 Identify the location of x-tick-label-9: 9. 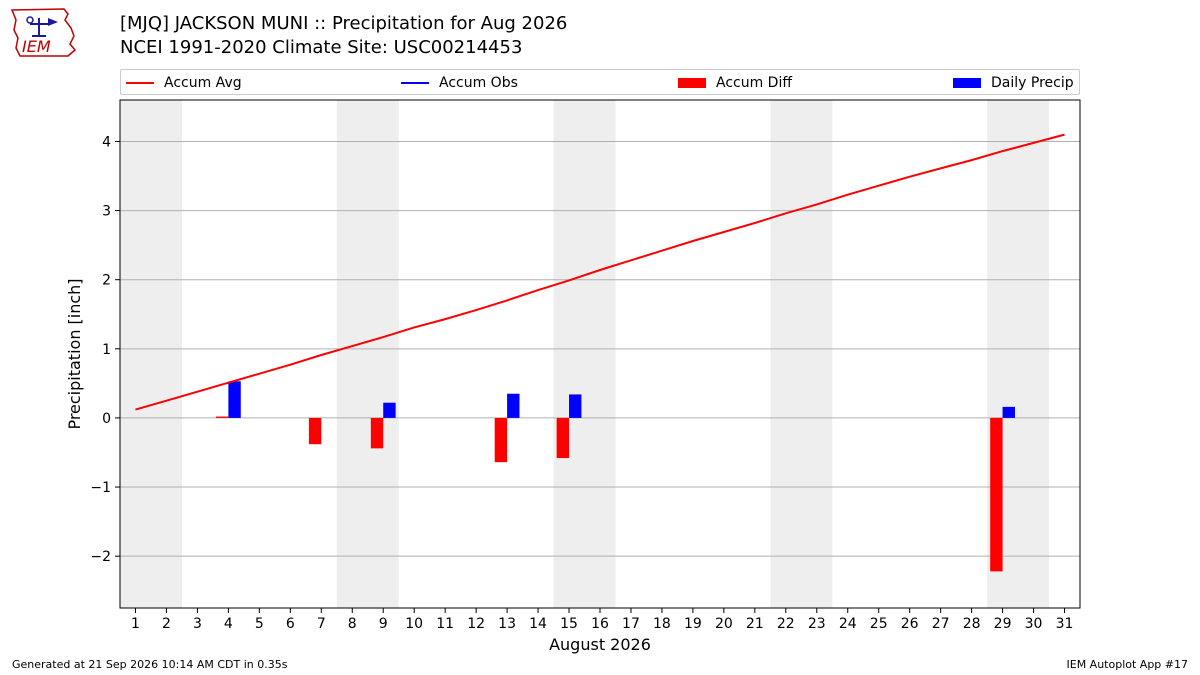
(383, 624).